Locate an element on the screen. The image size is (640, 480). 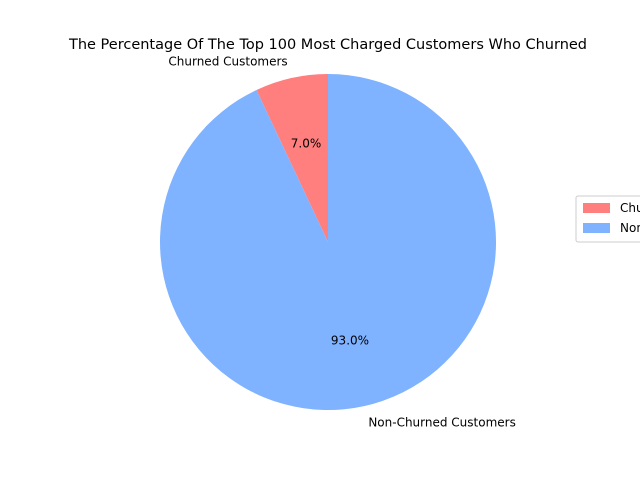
pie-slice-churned-customers is located at coordinates (292, 158).